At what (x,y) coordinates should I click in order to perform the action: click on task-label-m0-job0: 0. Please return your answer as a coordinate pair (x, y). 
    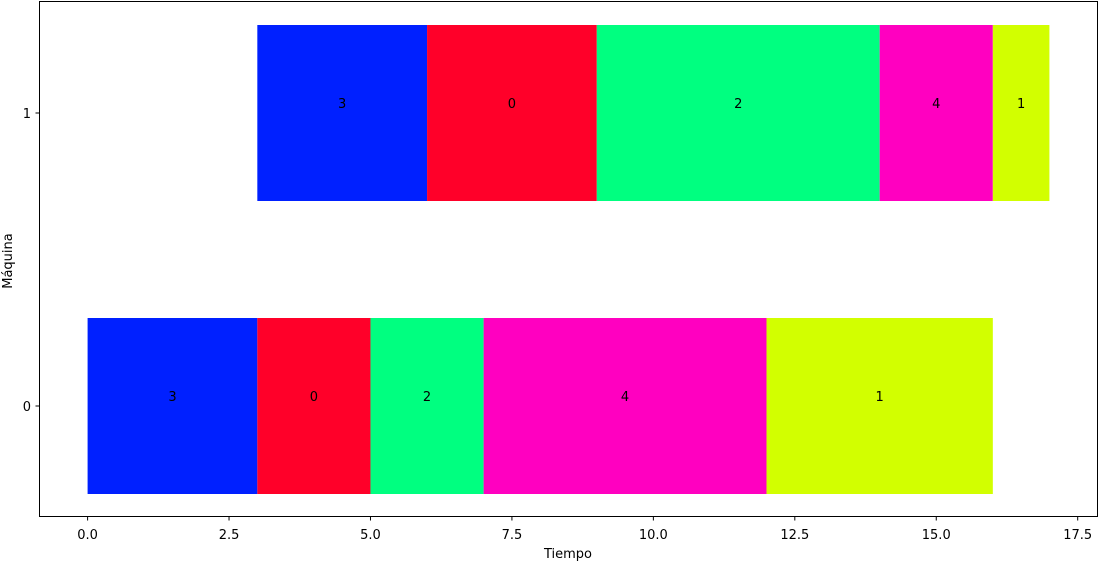
    Looking at the image, I should click on (314, 397).